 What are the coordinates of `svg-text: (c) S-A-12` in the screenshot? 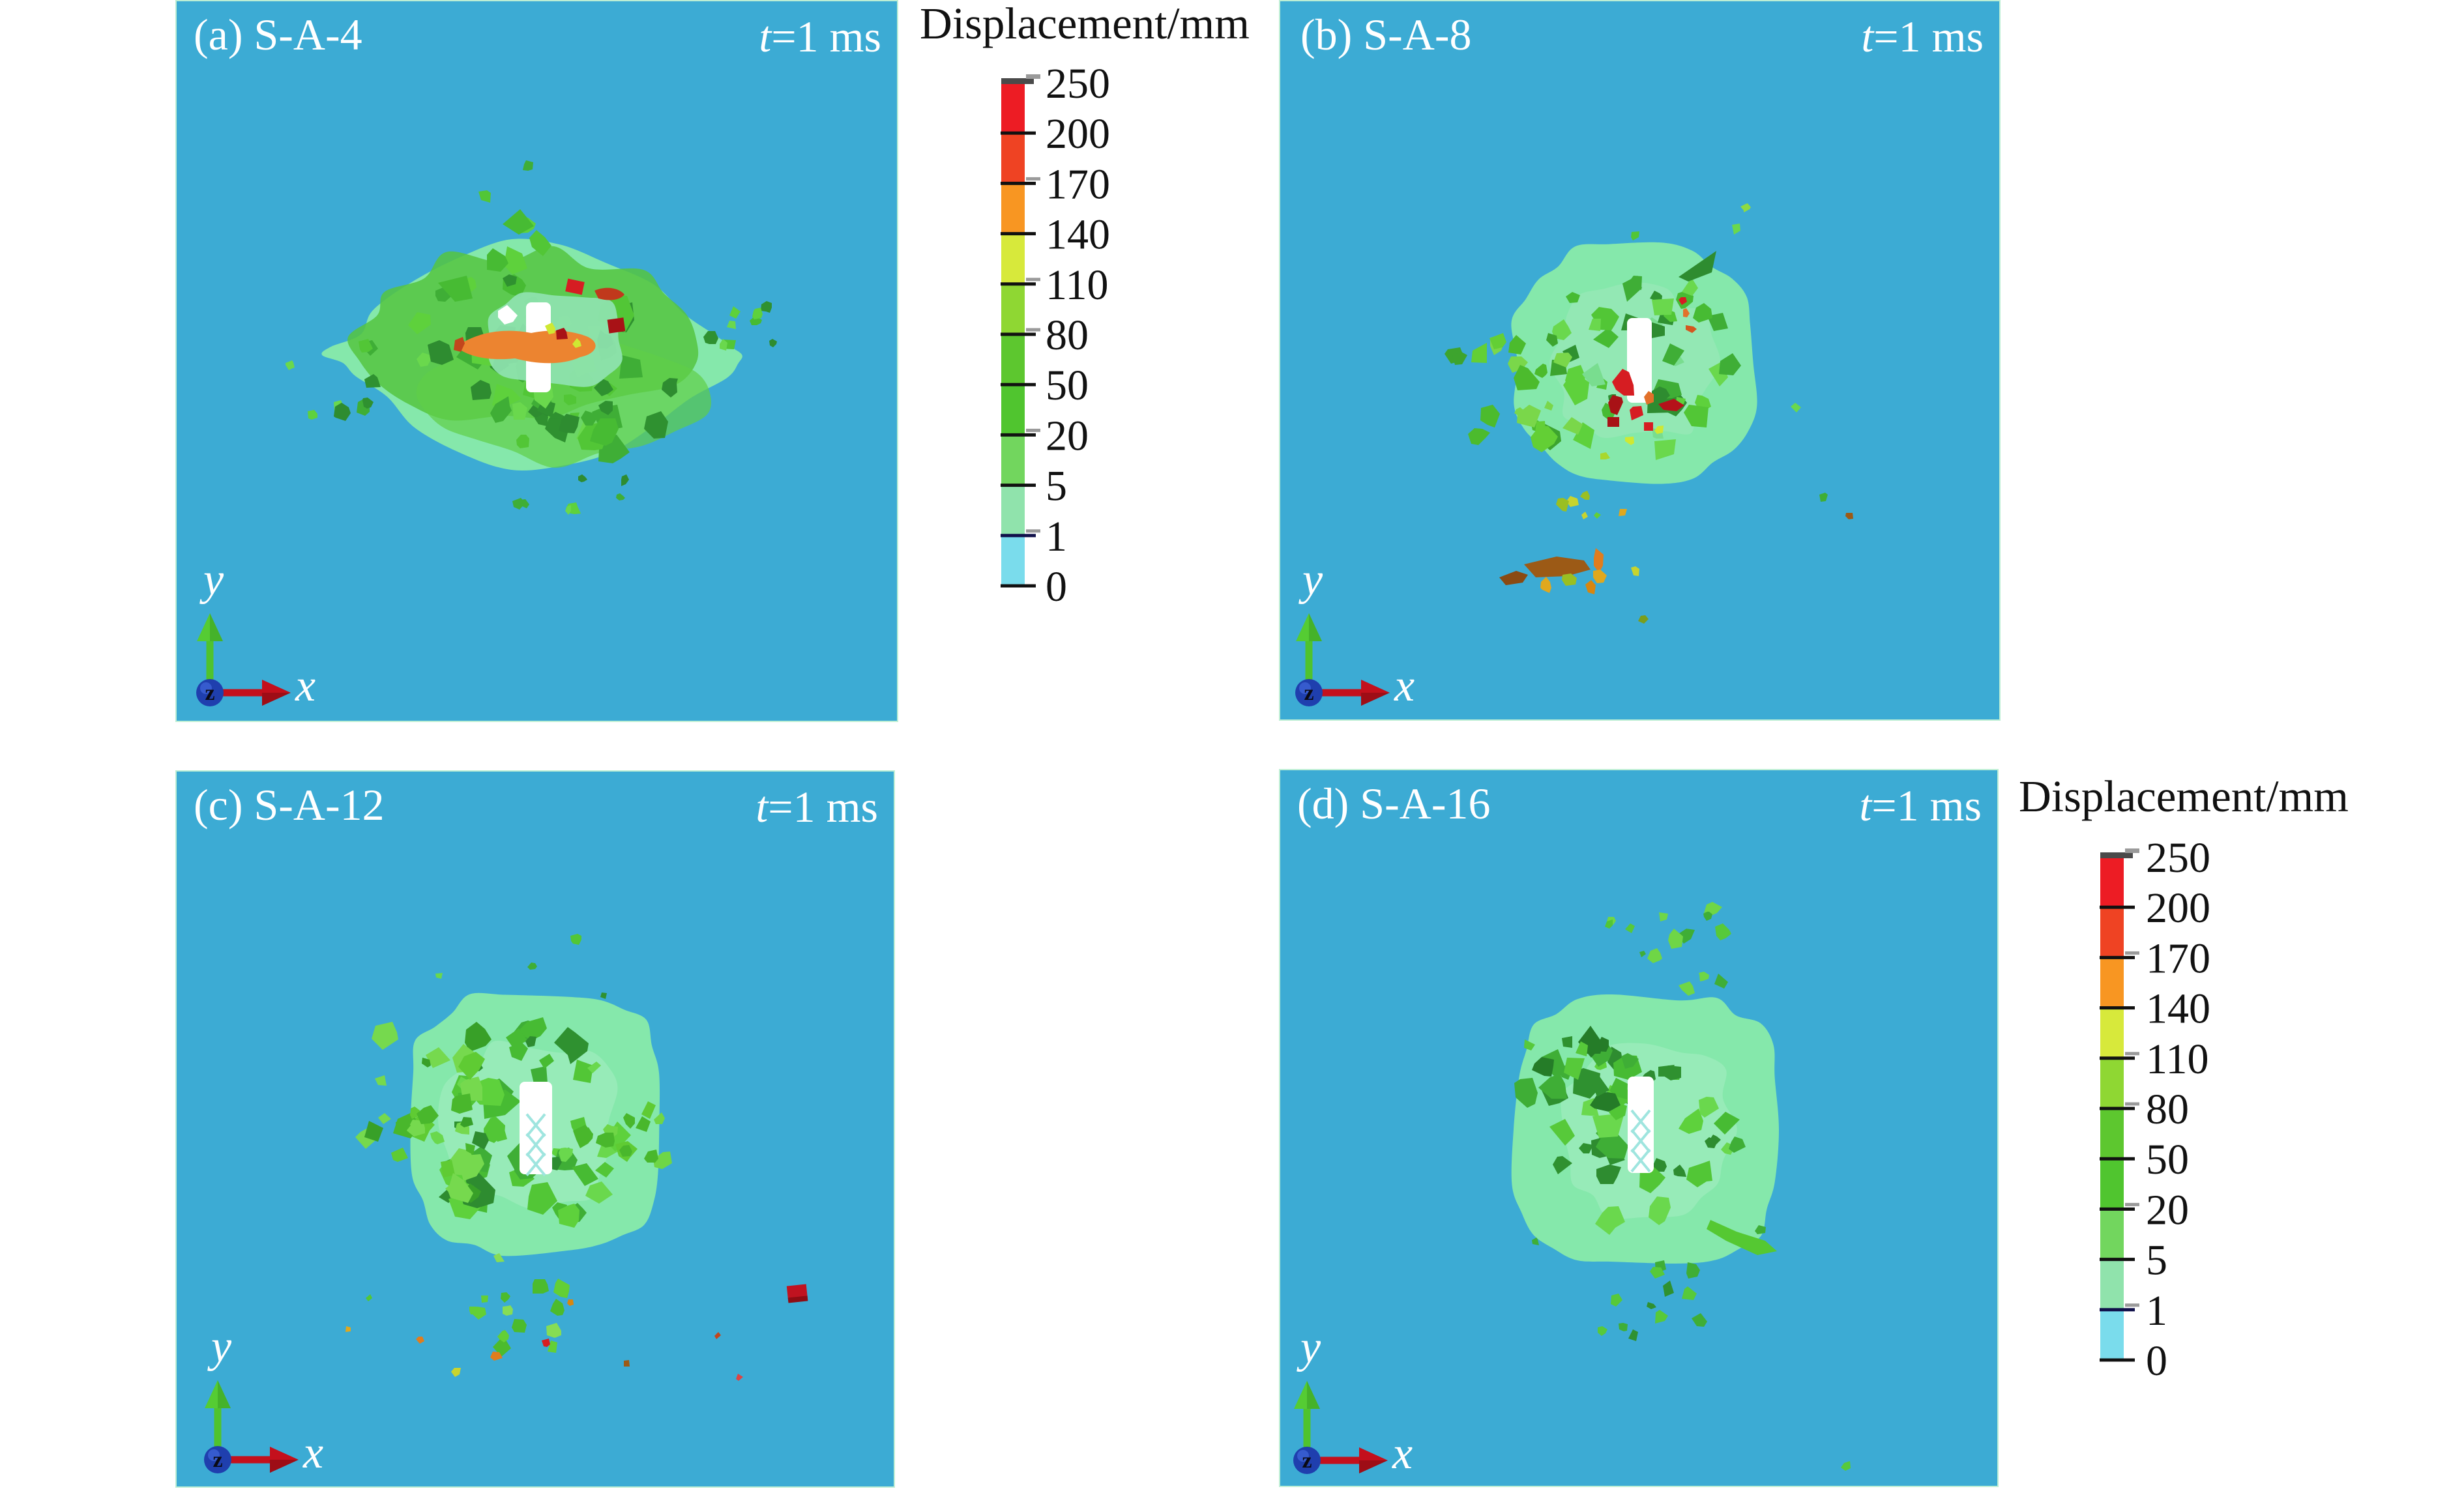 It's located at (289, 805).